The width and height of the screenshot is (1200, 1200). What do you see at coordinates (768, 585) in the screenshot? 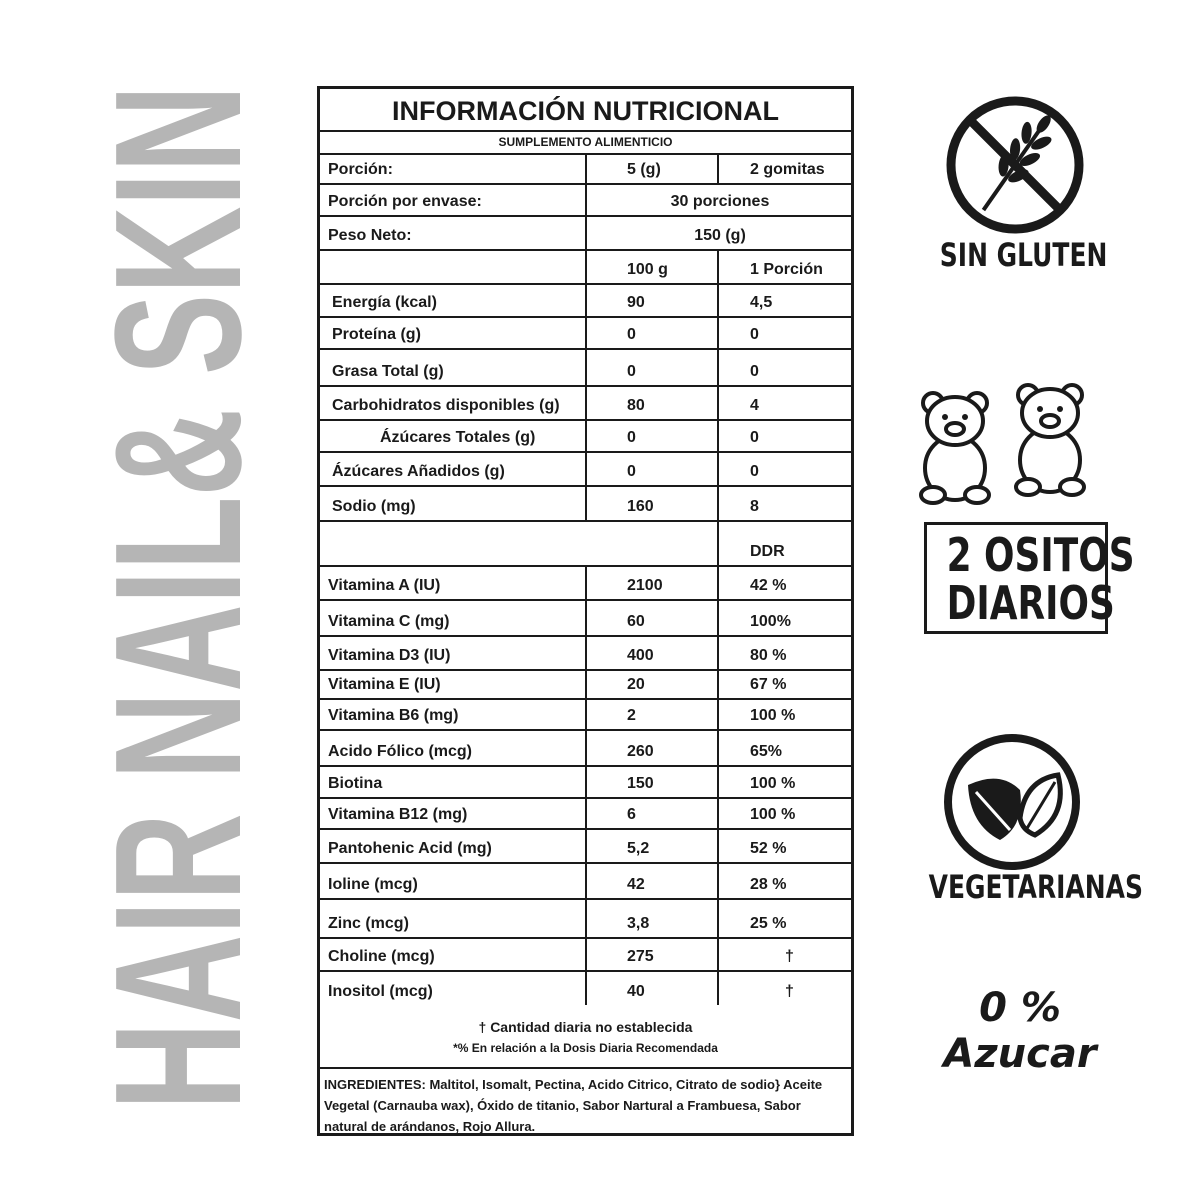
I see `nutrient-value-portion: 42 %` at bounding box center [768, 585].